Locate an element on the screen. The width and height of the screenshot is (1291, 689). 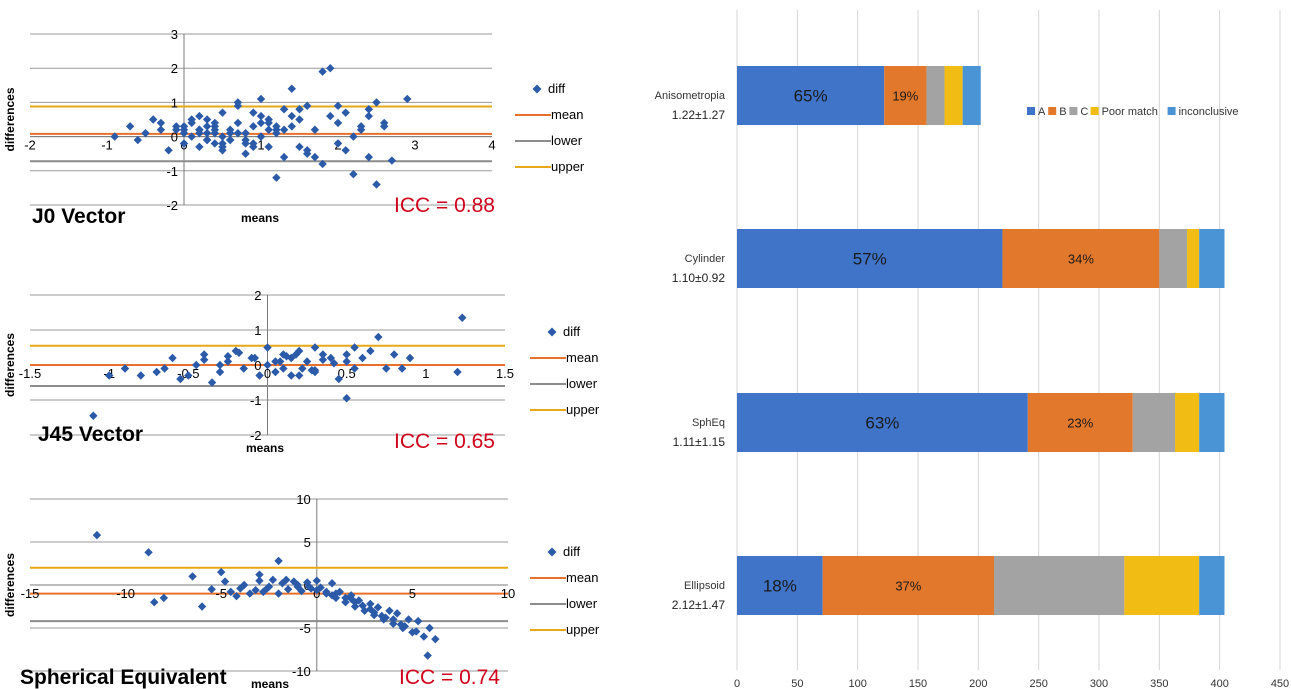
panel-title: J0 Vector is located at coordinates (78, 216).